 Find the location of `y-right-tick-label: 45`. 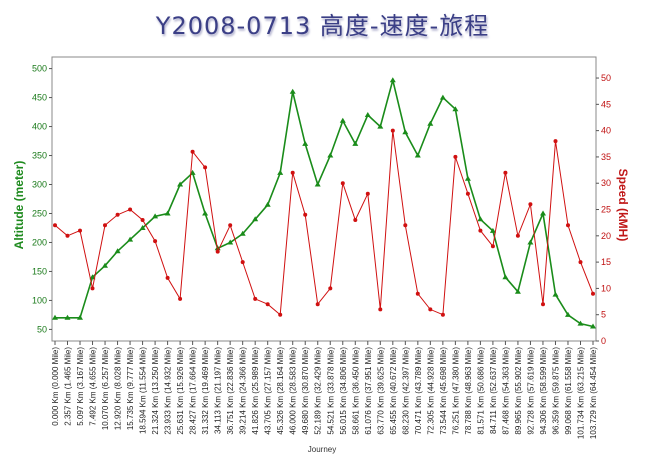

y-right-tick-label: 45 is located at coordinates (606, 104).